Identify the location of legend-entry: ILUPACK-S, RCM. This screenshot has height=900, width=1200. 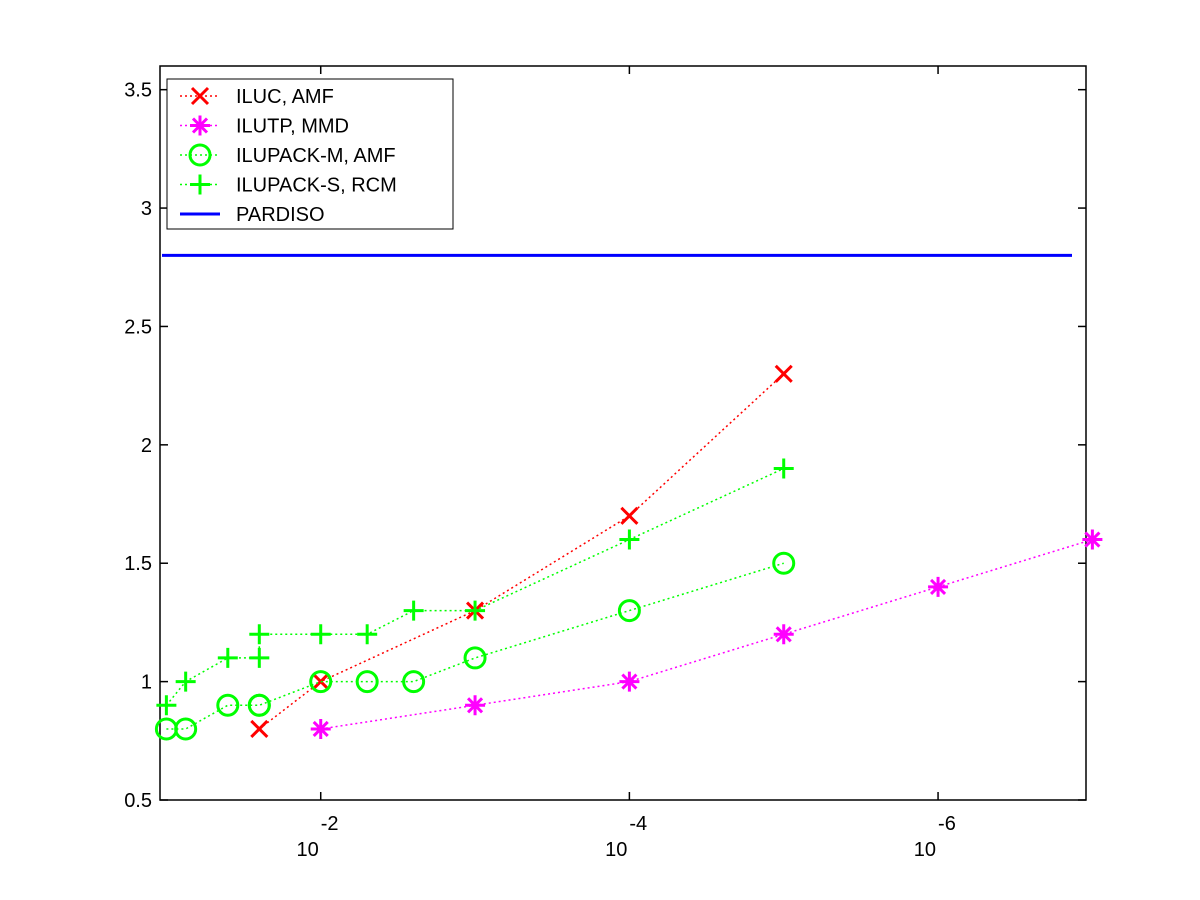
(288, 185).